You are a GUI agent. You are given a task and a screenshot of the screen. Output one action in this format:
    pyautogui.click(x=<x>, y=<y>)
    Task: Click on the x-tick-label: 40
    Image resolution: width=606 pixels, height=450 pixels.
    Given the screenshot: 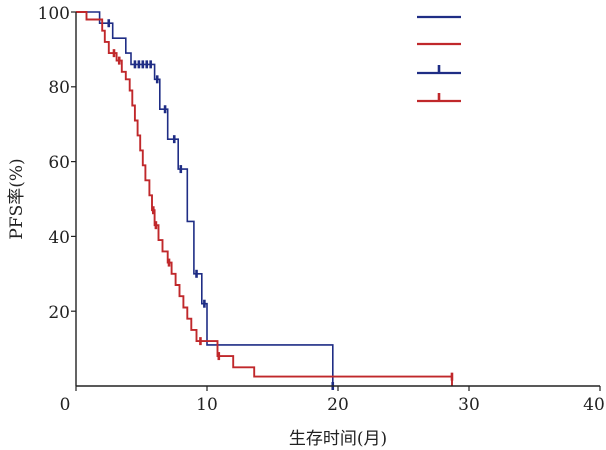 What is the action you would take?
    pyautogui.click(x=594, y=405)
    